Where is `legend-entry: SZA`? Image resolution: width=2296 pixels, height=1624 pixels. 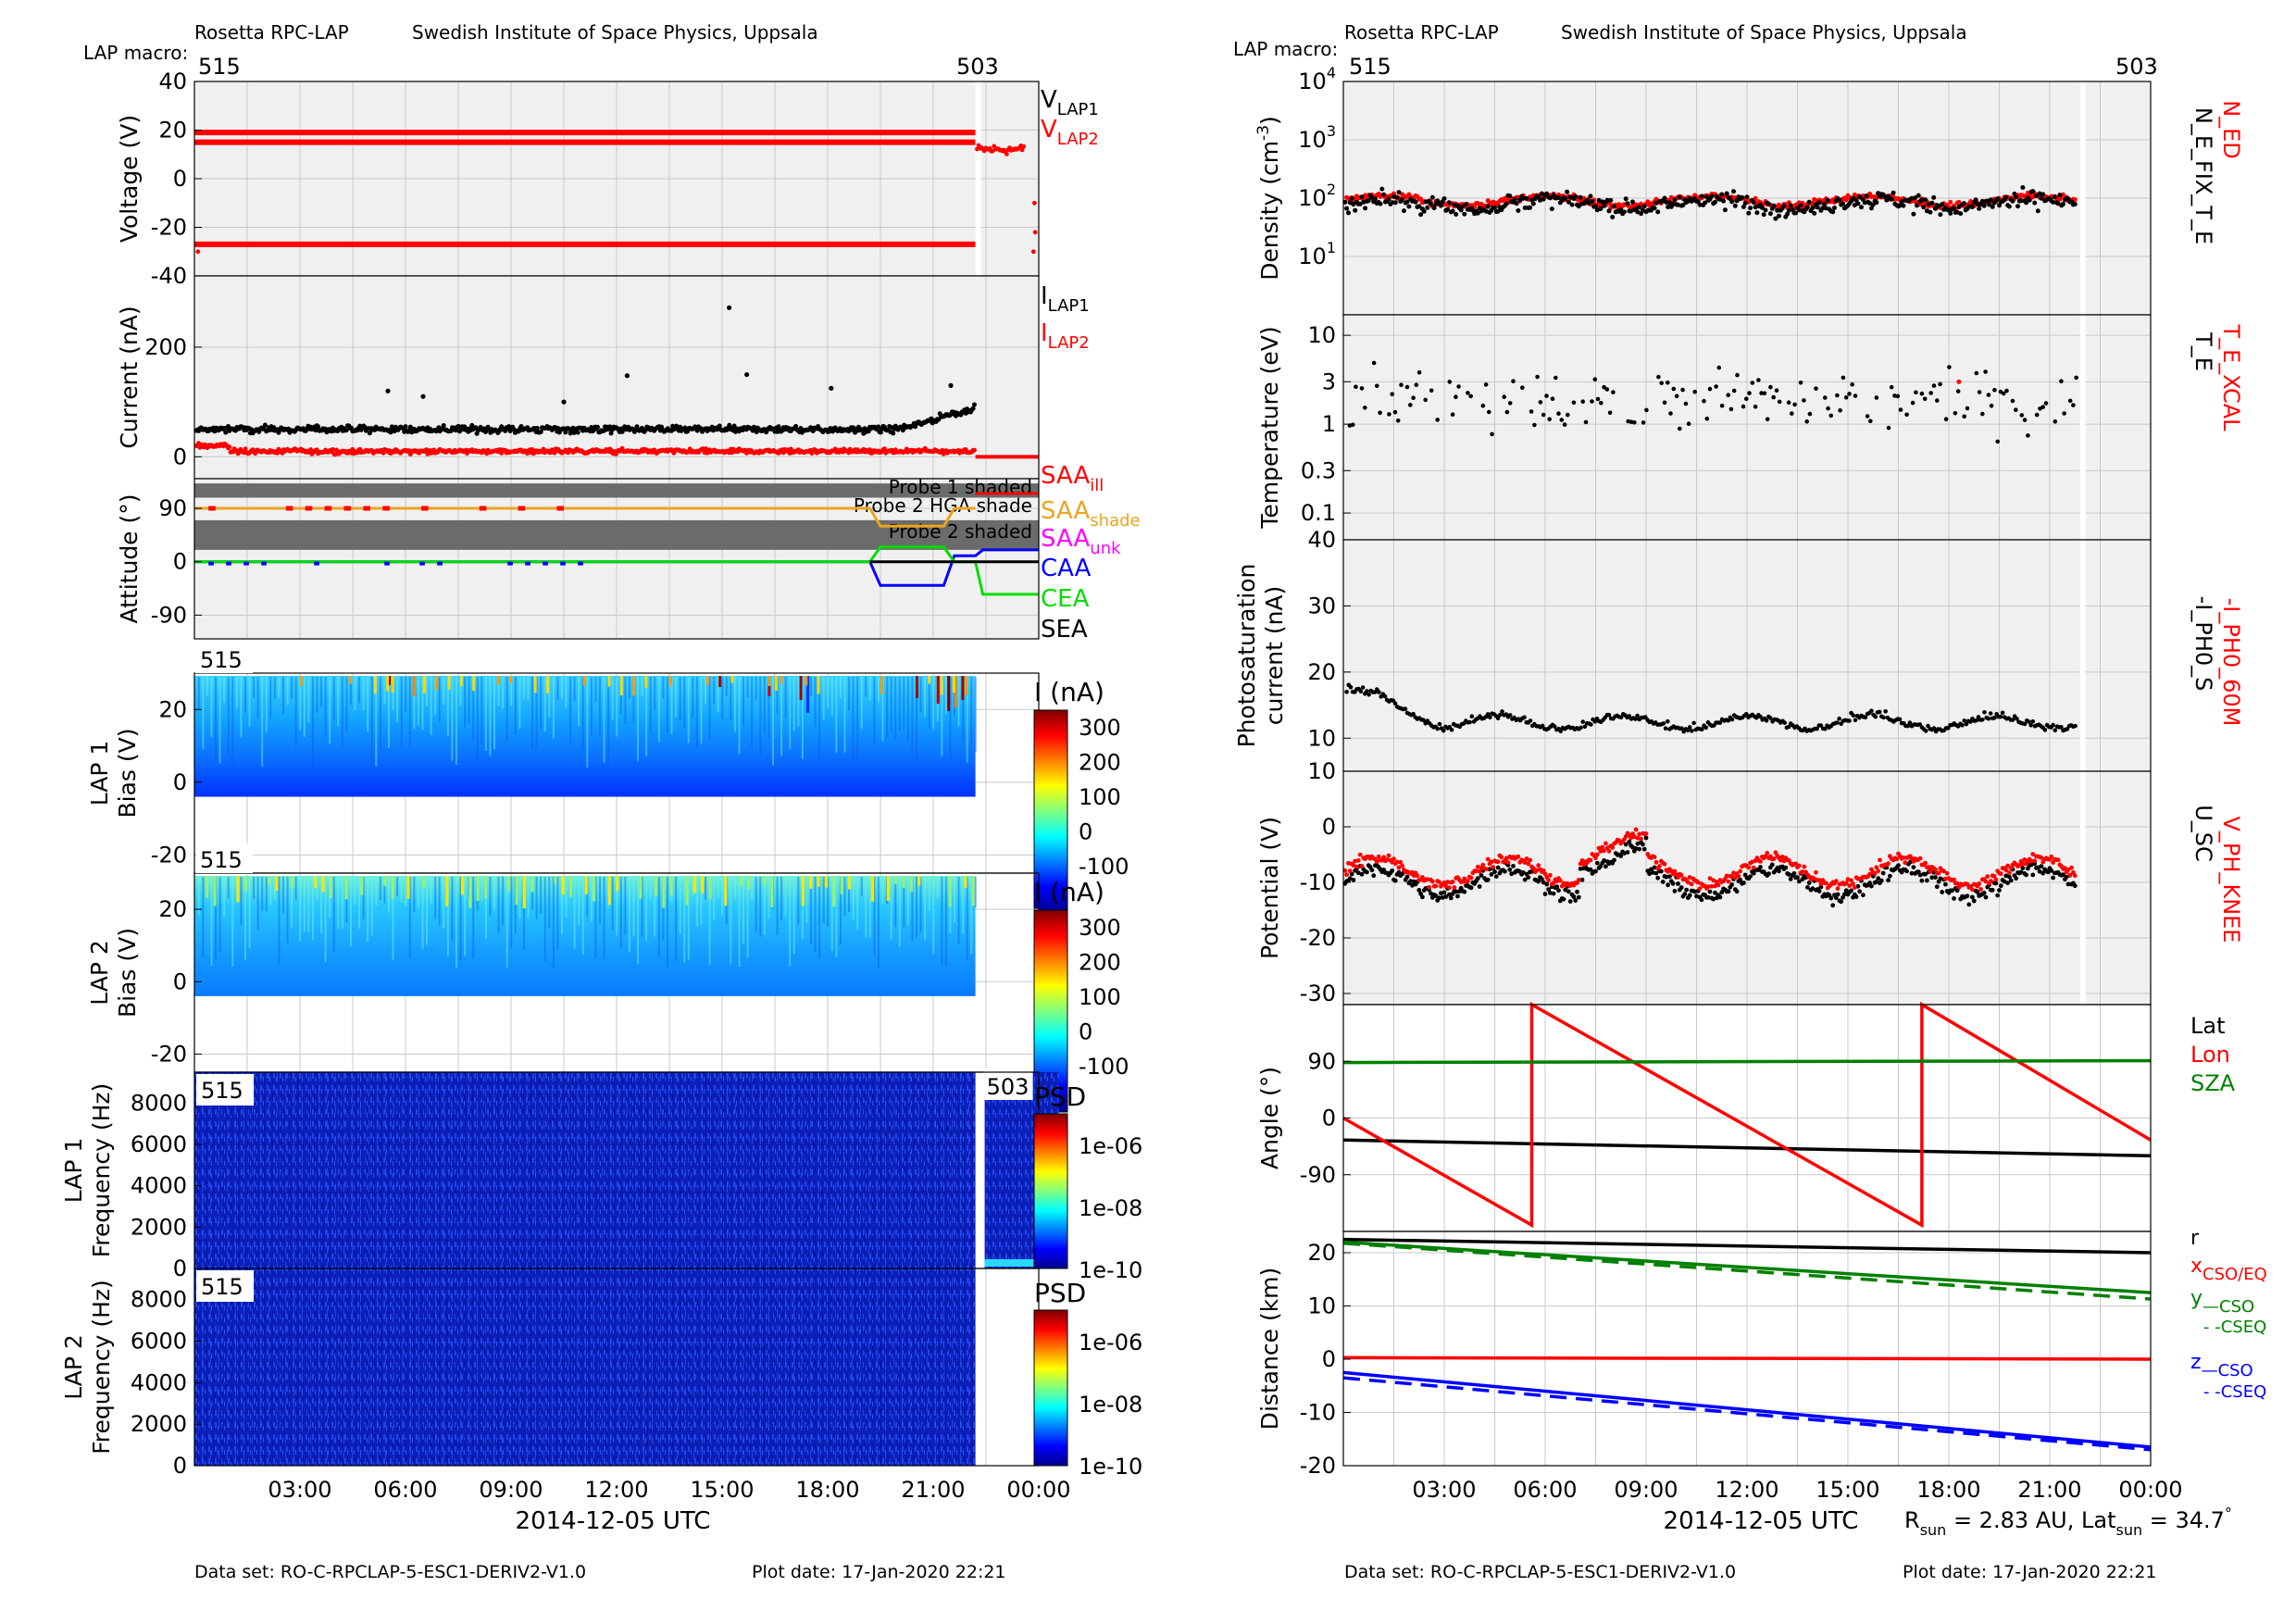 legend-entry: SZA is located at coordinates (2213, 1083).